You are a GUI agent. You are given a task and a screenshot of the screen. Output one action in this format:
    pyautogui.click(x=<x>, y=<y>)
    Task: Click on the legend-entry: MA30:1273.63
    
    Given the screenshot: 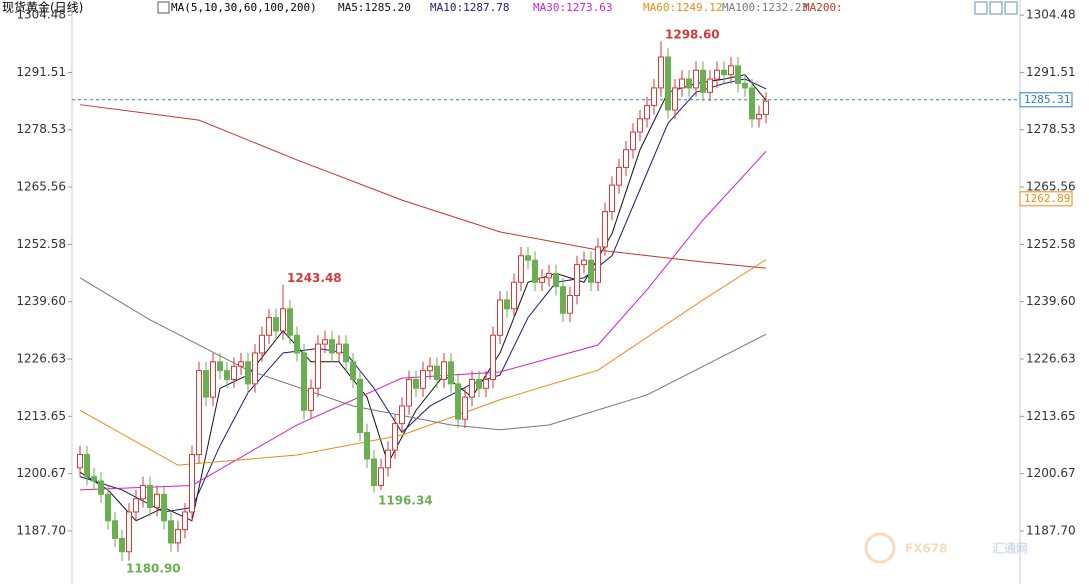 What is the action you would take?
    pyautogui.click(x=572, y=7)
    